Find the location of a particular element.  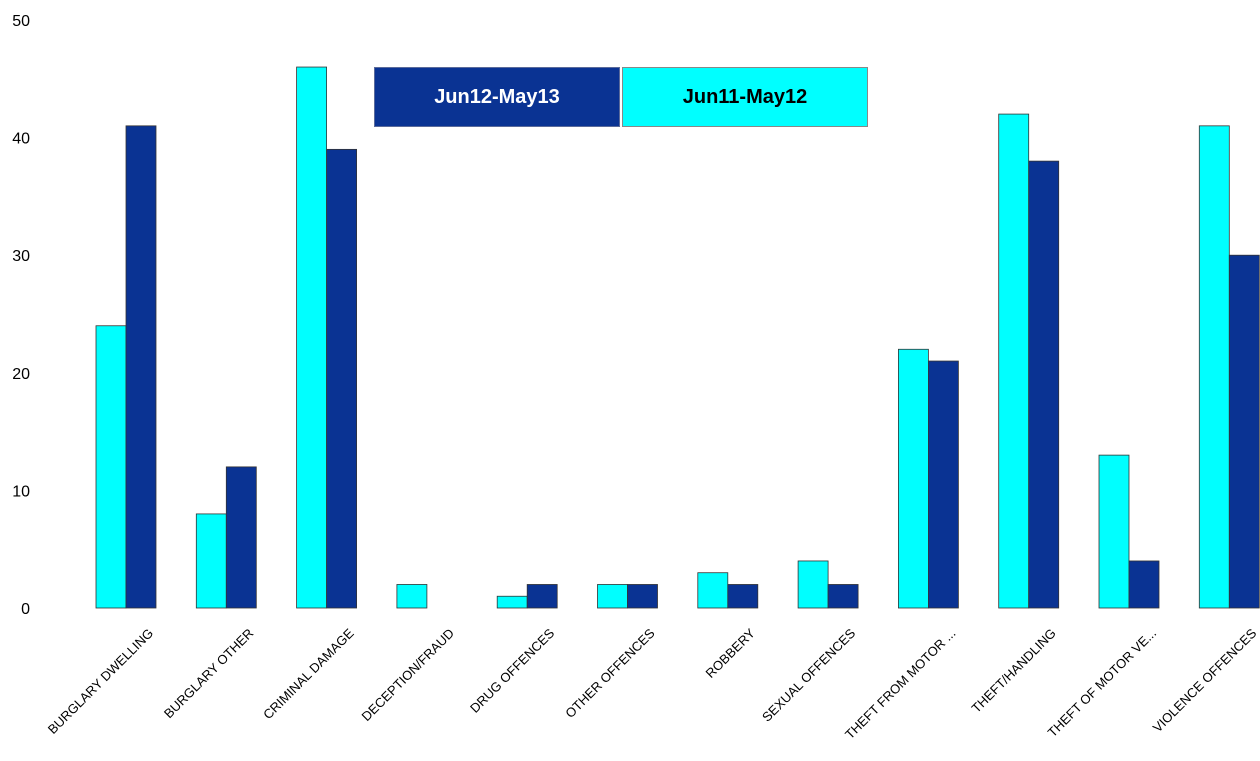

x-tick-label: OTHER OFFENCES is located at coordinates (610, 673).